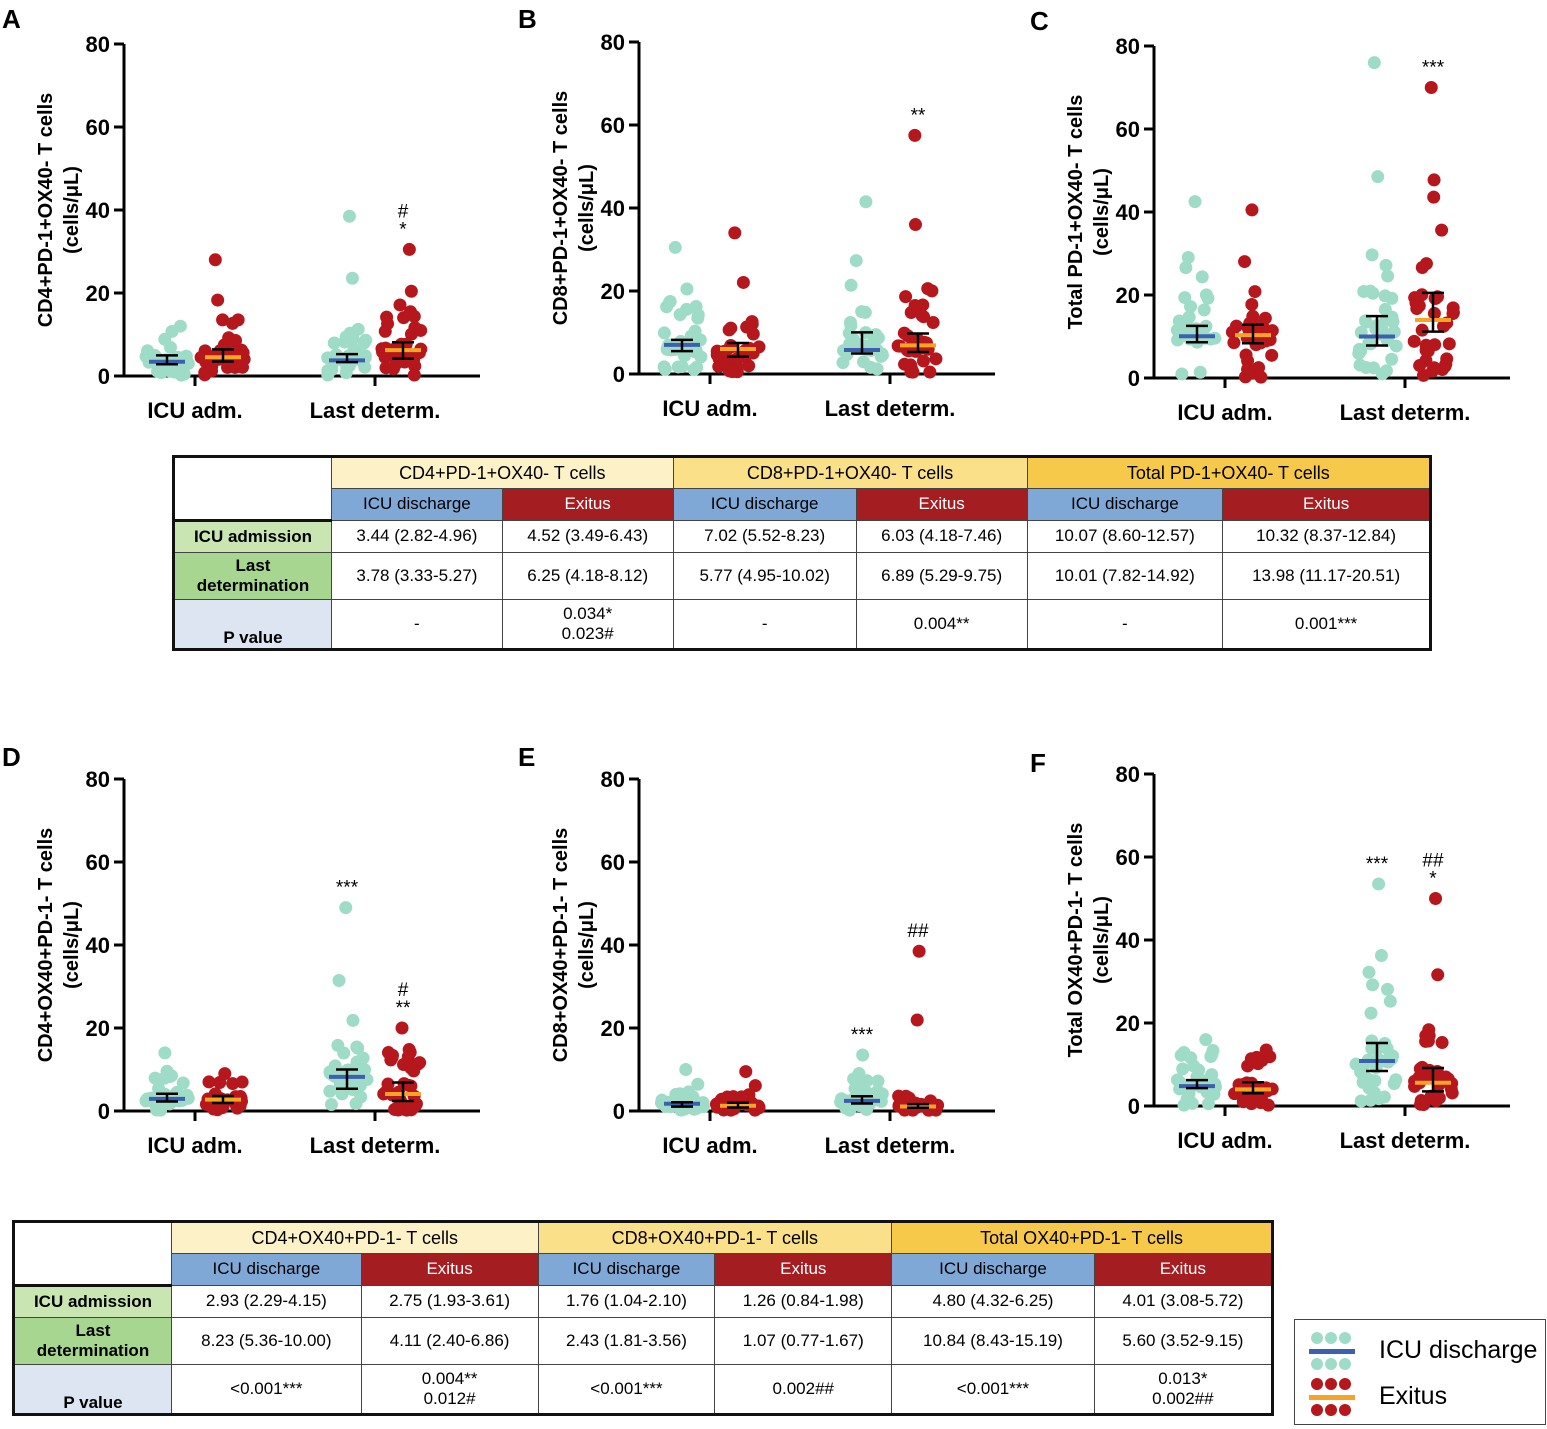 The width and height of the screenshot is (1547, 1429). What do you see at coordinates (1458, 1350) in the screenshot?
I see `legend-item-discharge: ICU discharge` at bounding box center [1458, 1350].